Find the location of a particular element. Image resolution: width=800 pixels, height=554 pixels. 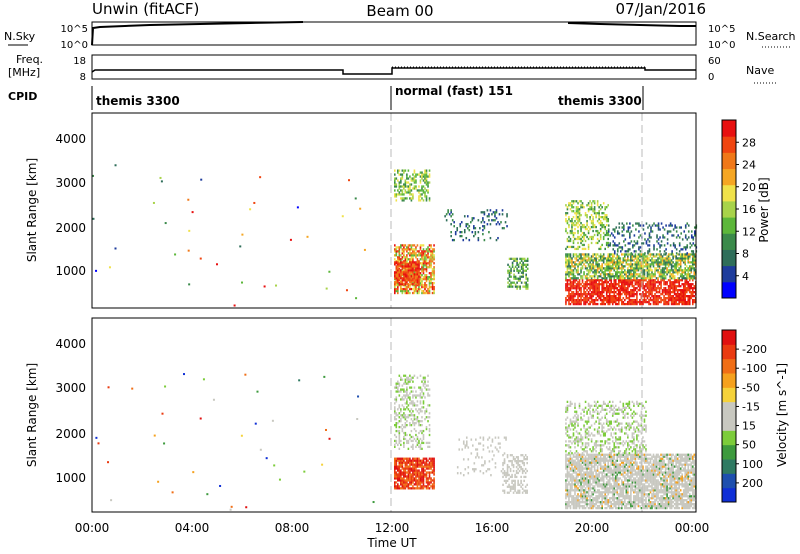

nave-right-tick-top: 60 is located at coordinates (714, 61).